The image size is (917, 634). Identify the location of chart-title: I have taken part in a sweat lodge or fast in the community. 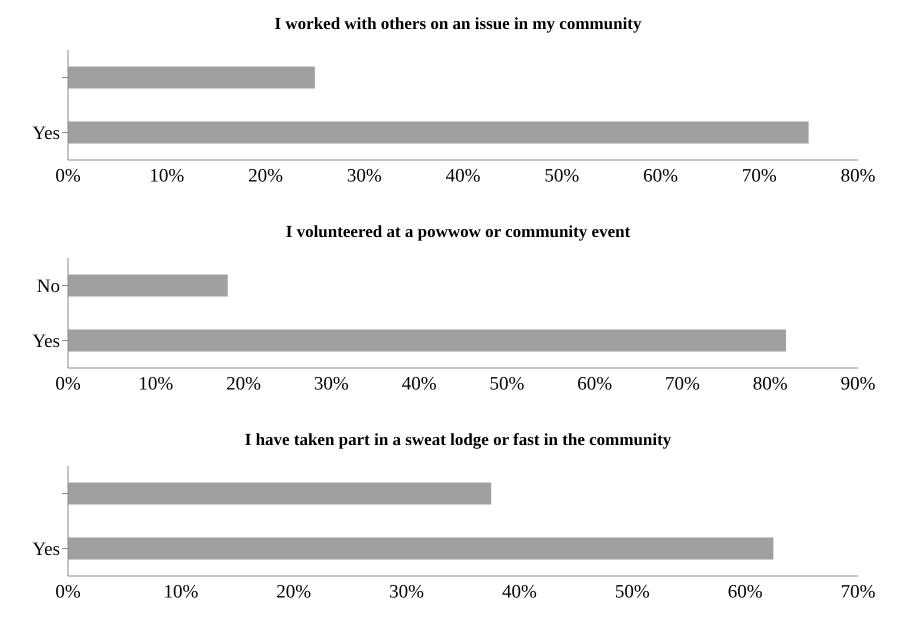
(458, 440).